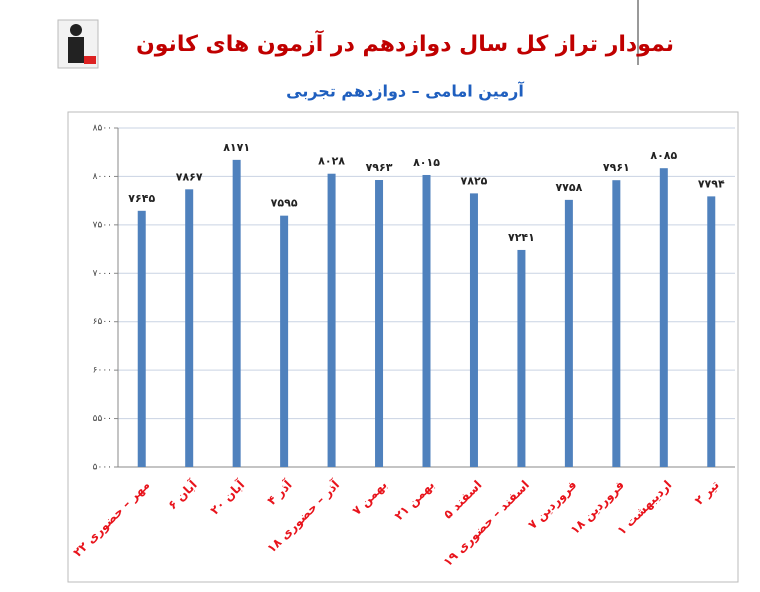 Image resolution: width=760 pixels, height=592 pixels. Describe the element at coordinates (663, 155) in the screenshot. I see `value-label: ۸۰۸۵` at that location.